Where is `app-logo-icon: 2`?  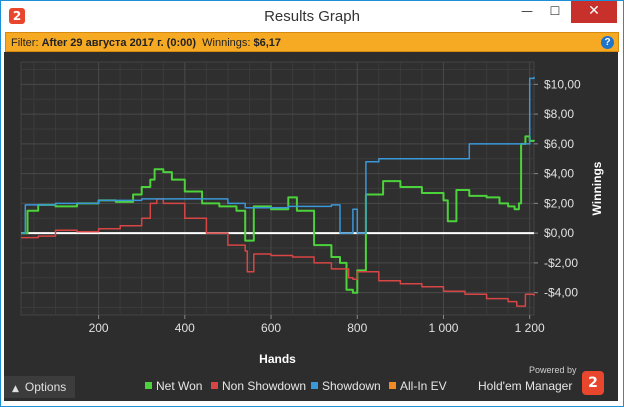
app-logo-icon: 2 is located at coordinates (17, 16).